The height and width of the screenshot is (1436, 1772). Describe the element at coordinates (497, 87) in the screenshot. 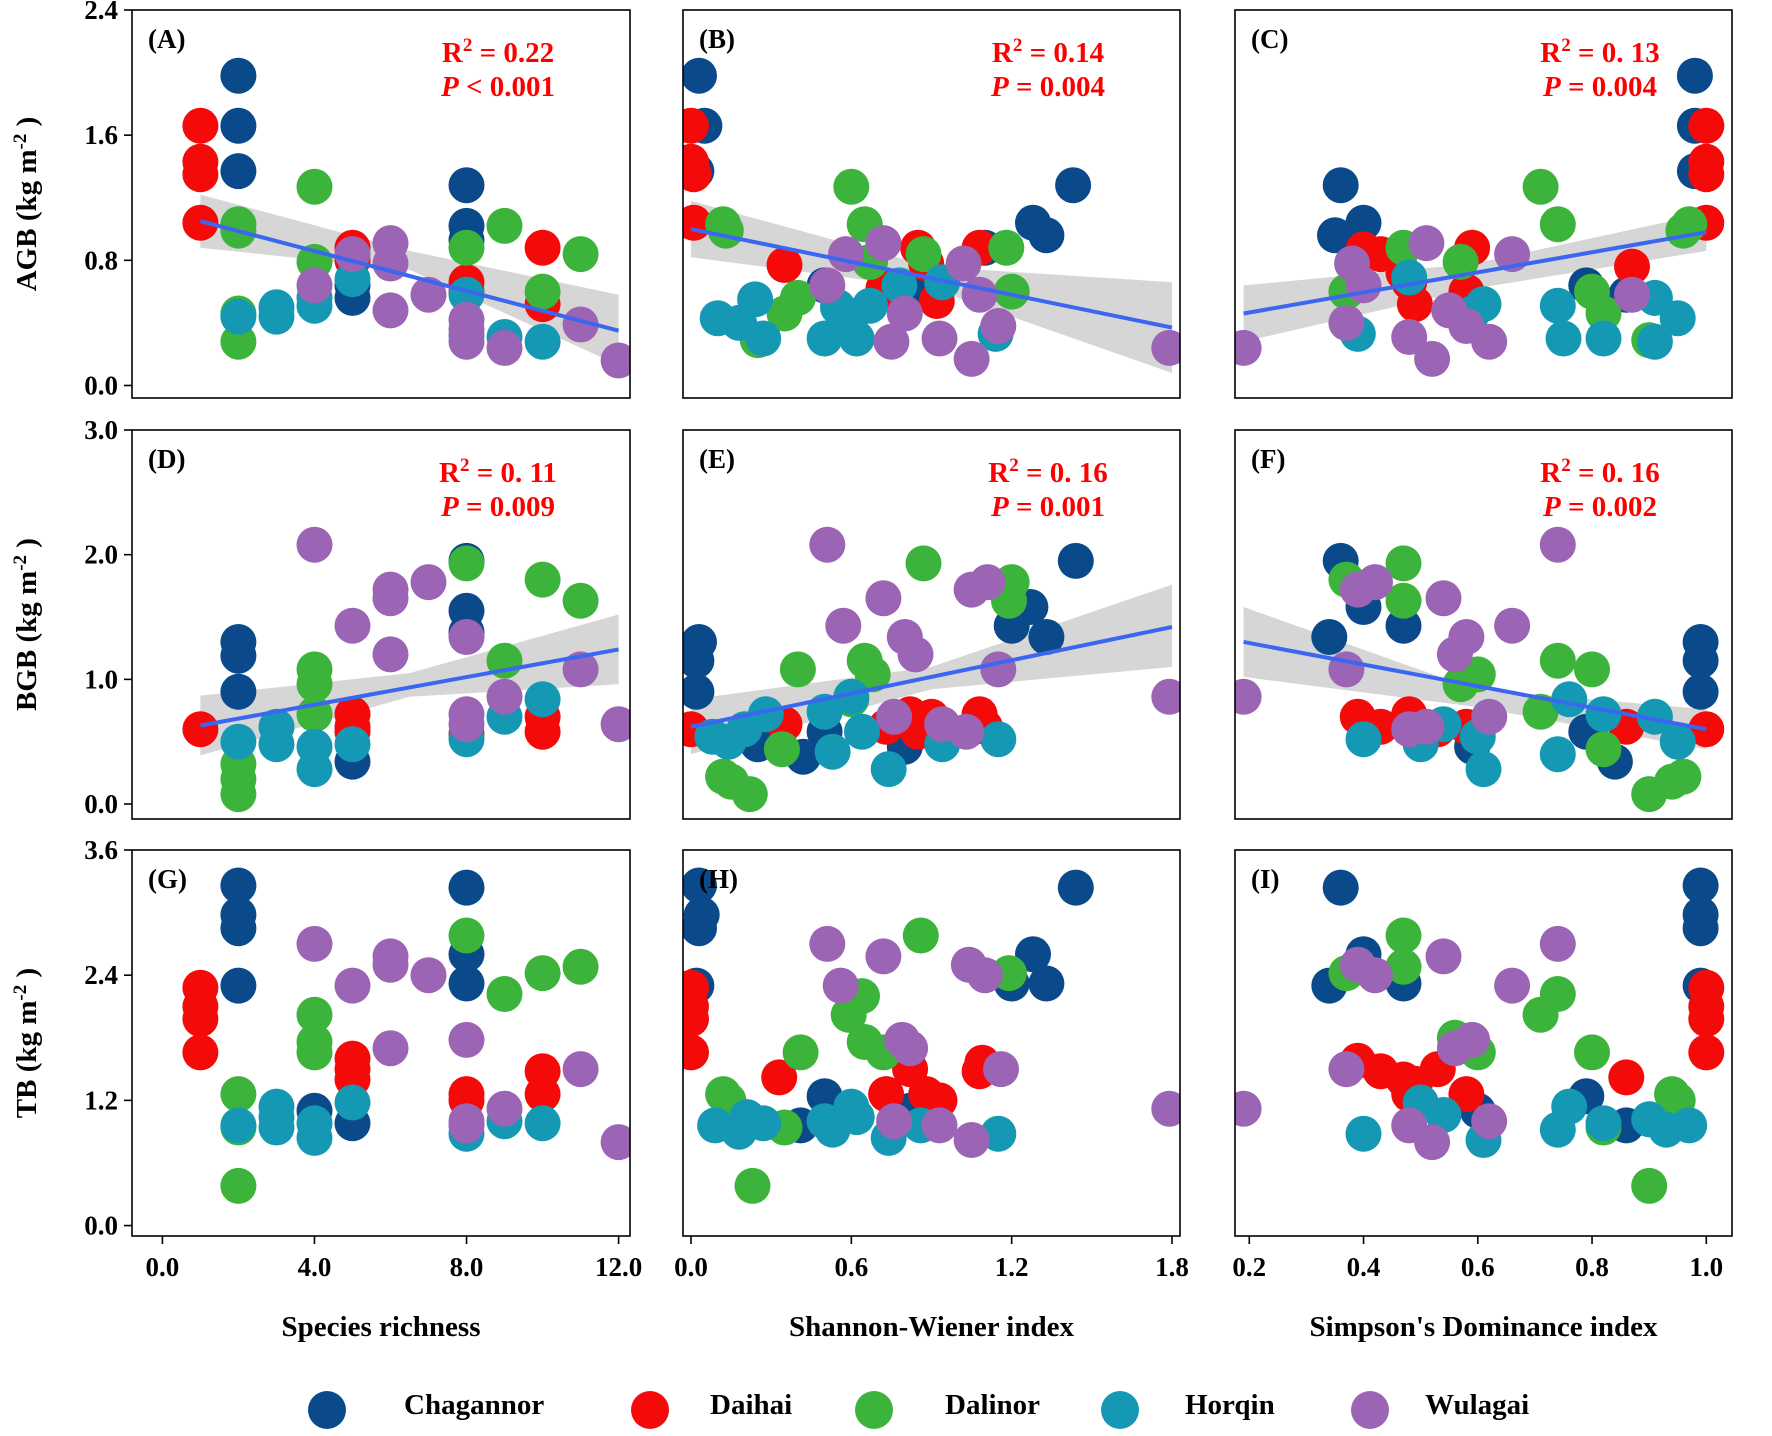

I see `p-value-label: P < 0.001` at that location.